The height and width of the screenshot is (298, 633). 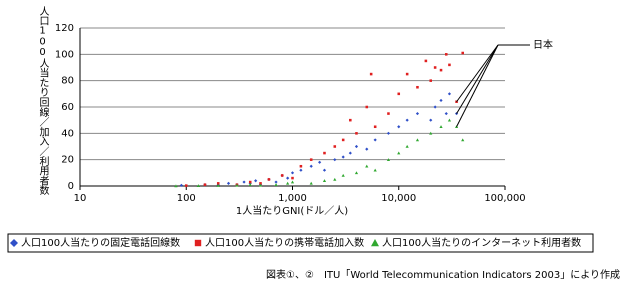 I want to click on x-tick-label: 100, so click(x=186, y=198).